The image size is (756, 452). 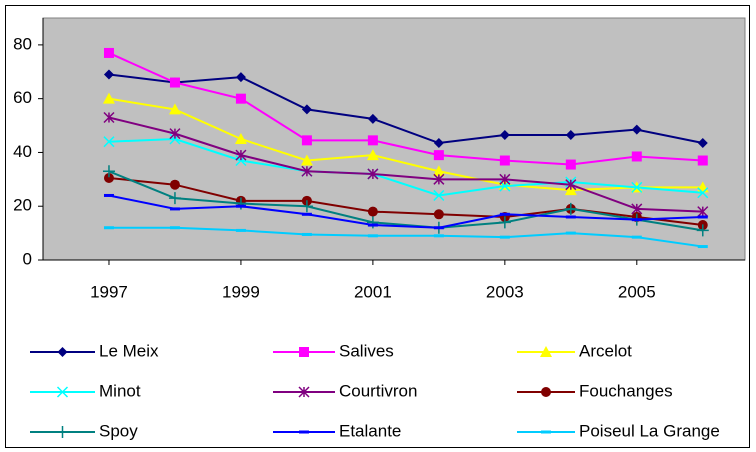 I want to click on legend-label: Fouchanges, so click(x=626, y=390).